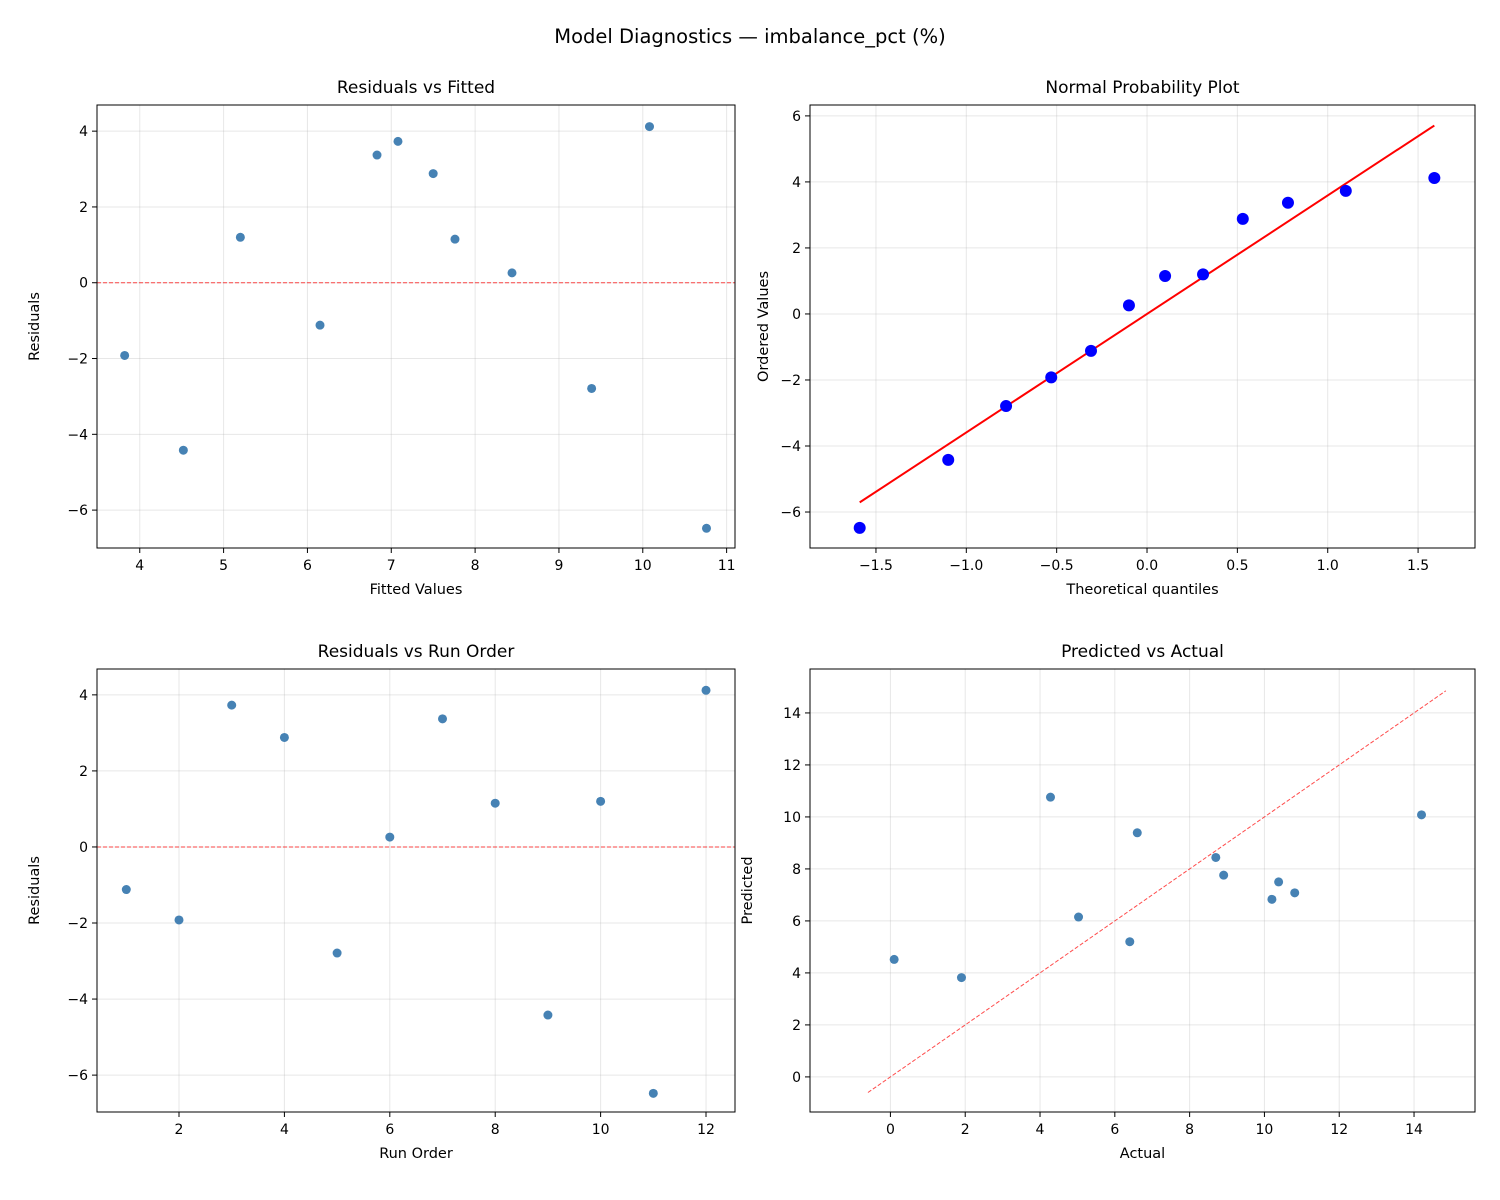 The width and height of the screenshot is (1500, 1200). What do you see at coordinates (966, 566) in the screenshot?
I see `x-tick-label: −1.0` at bounding box center [966, 566].